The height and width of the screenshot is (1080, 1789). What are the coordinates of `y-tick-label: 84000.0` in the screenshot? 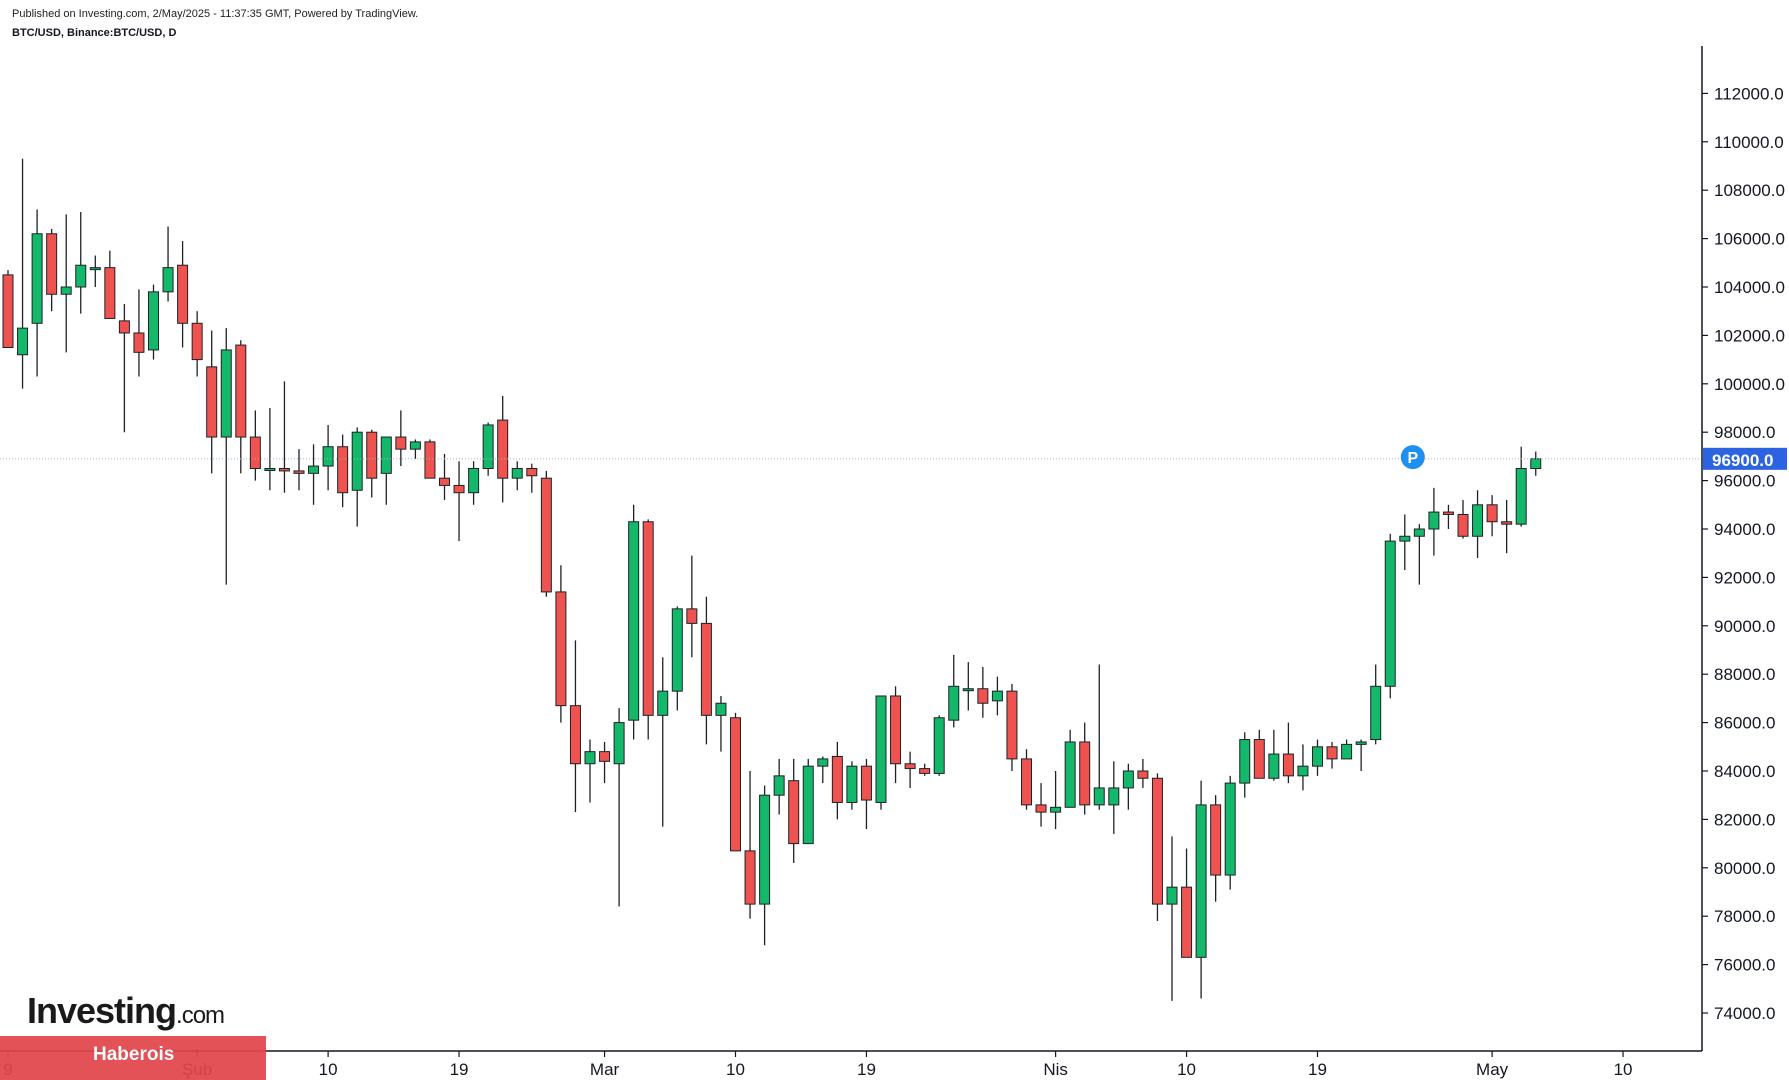 It's located at (1744, 771).